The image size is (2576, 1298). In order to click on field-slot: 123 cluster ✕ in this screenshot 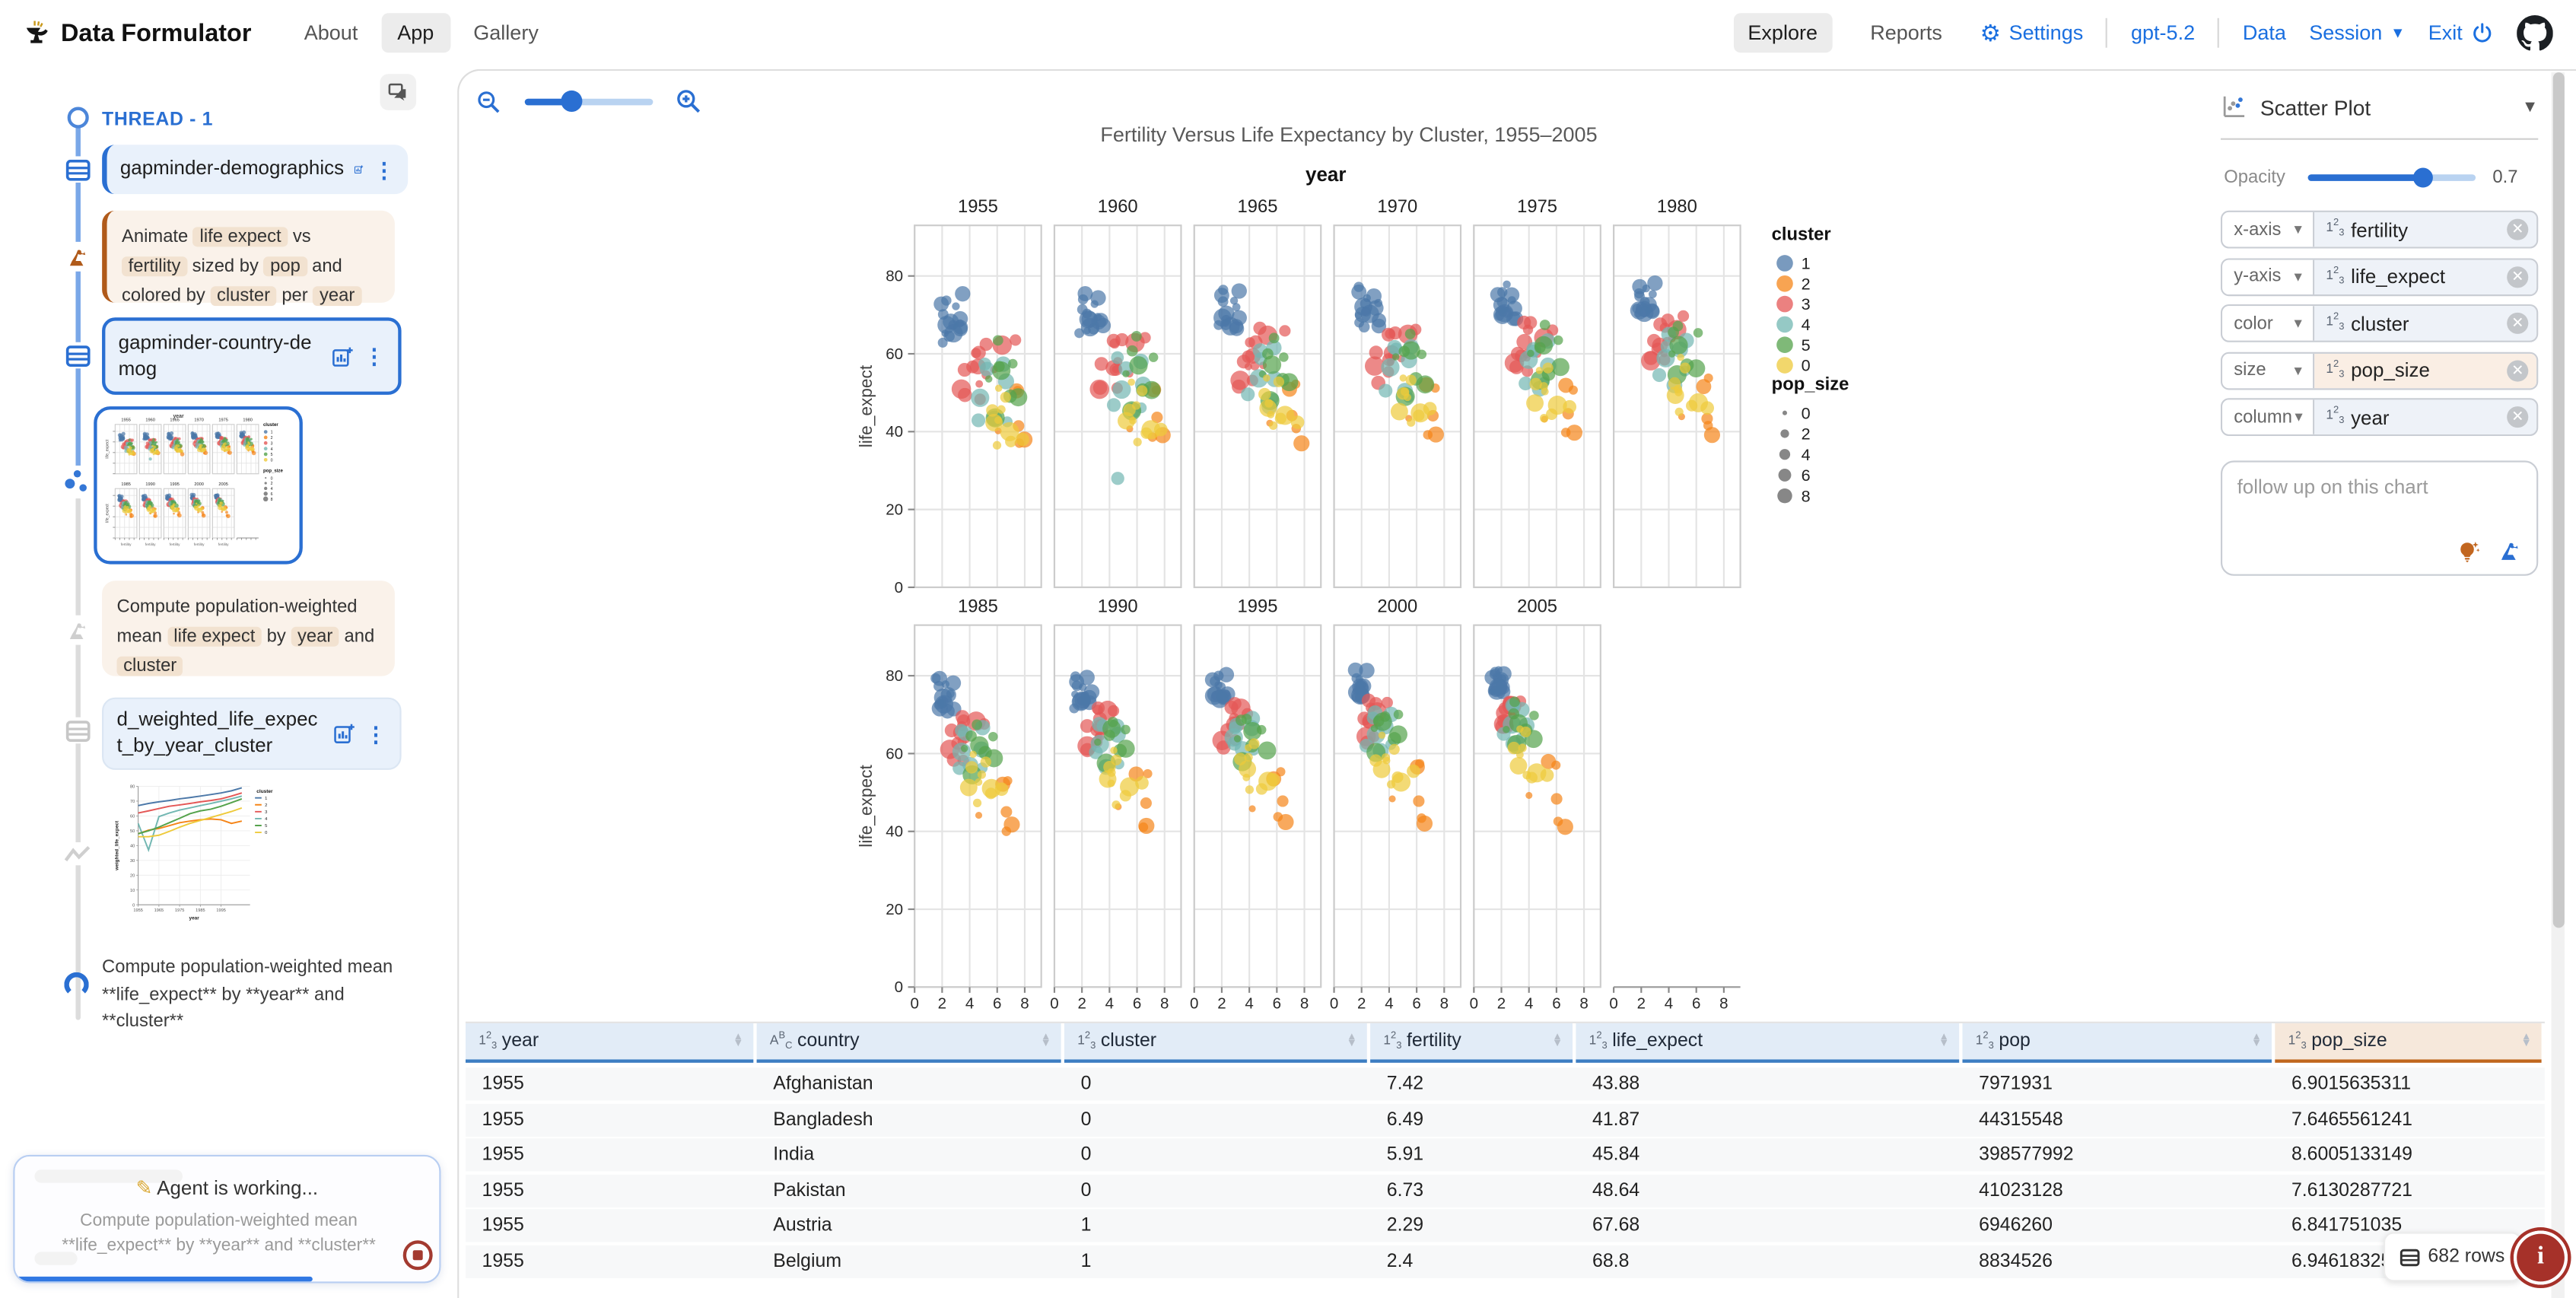, I will do `click(2426, 323)`.